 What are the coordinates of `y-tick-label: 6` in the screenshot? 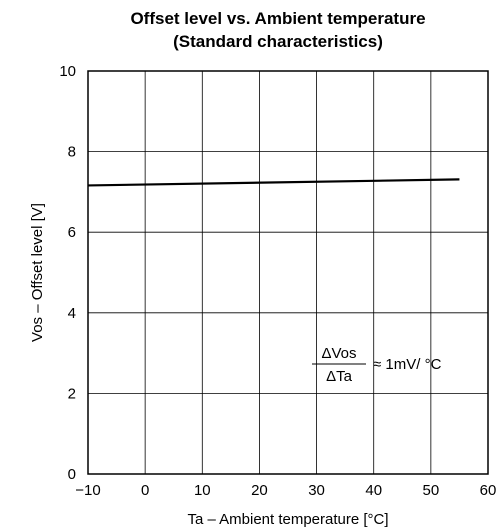 It's located at (72, 232).